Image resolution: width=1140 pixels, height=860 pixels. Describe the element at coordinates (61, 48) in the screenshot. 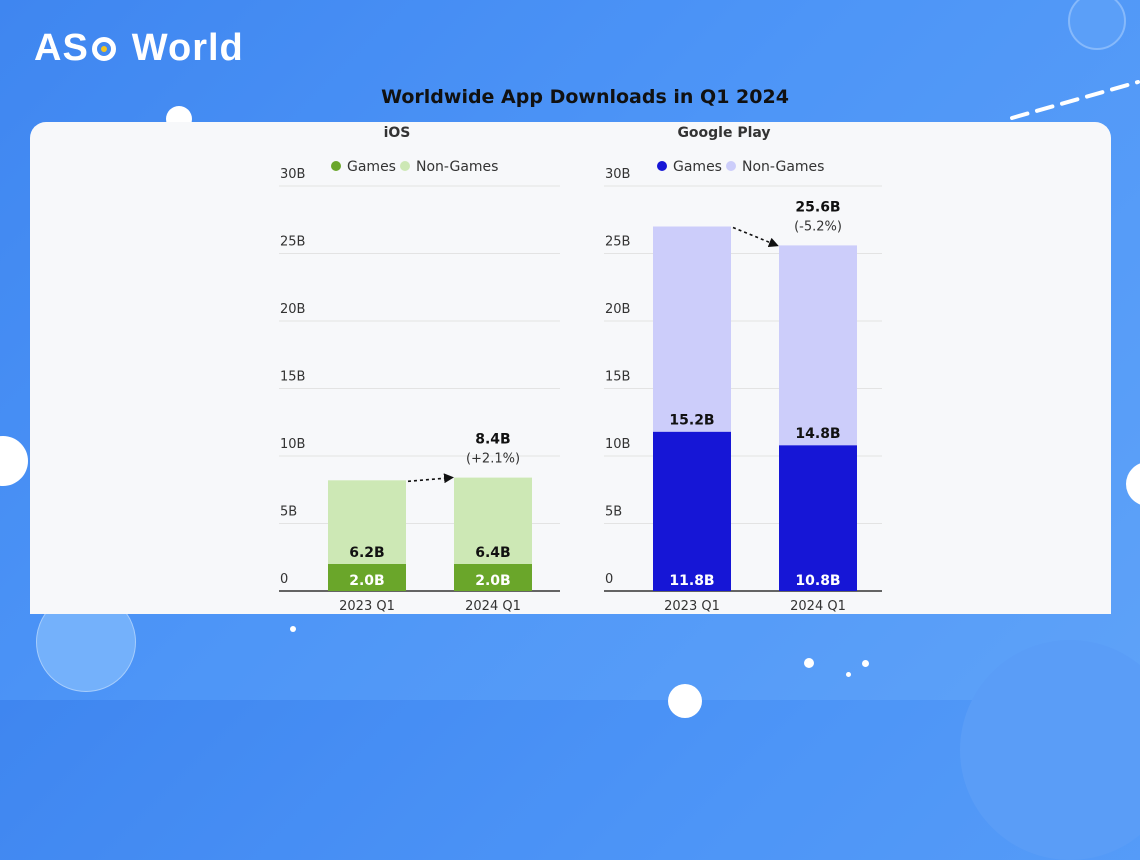

I see `logo-text-part1: AS` at that location.